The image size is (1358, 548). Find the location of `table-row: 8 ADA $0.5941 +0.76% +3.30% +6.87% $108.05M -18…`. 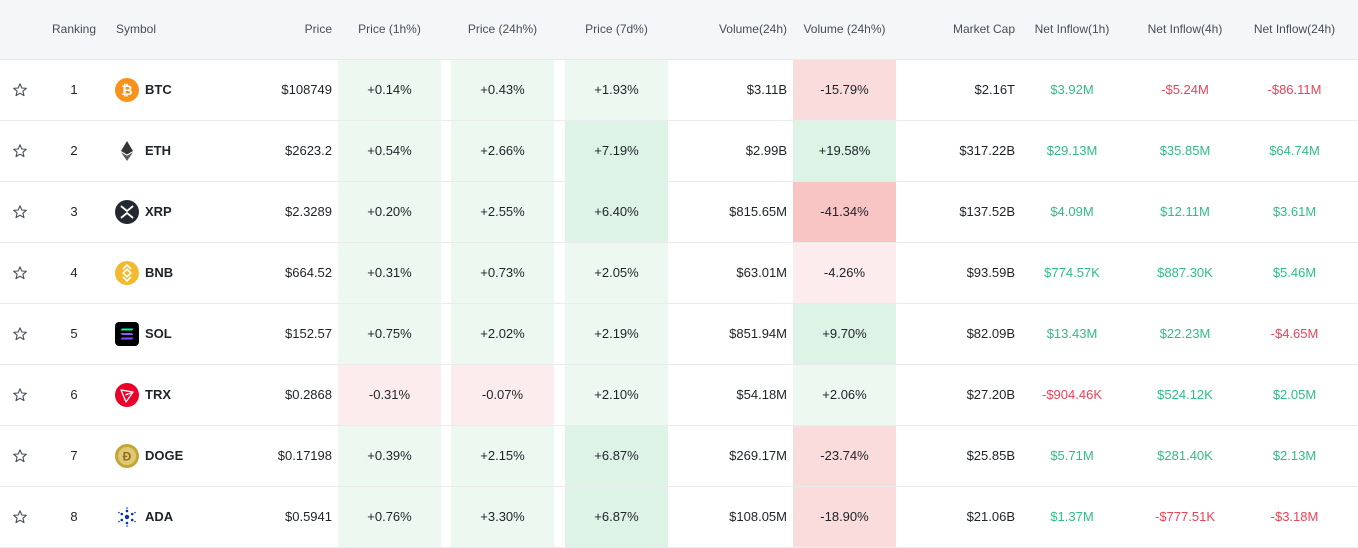

table-row: 8 ADA $0.5941 +0.76% +3.30% +6.87% $108.05M -18… is located at coordinates (679, 517).